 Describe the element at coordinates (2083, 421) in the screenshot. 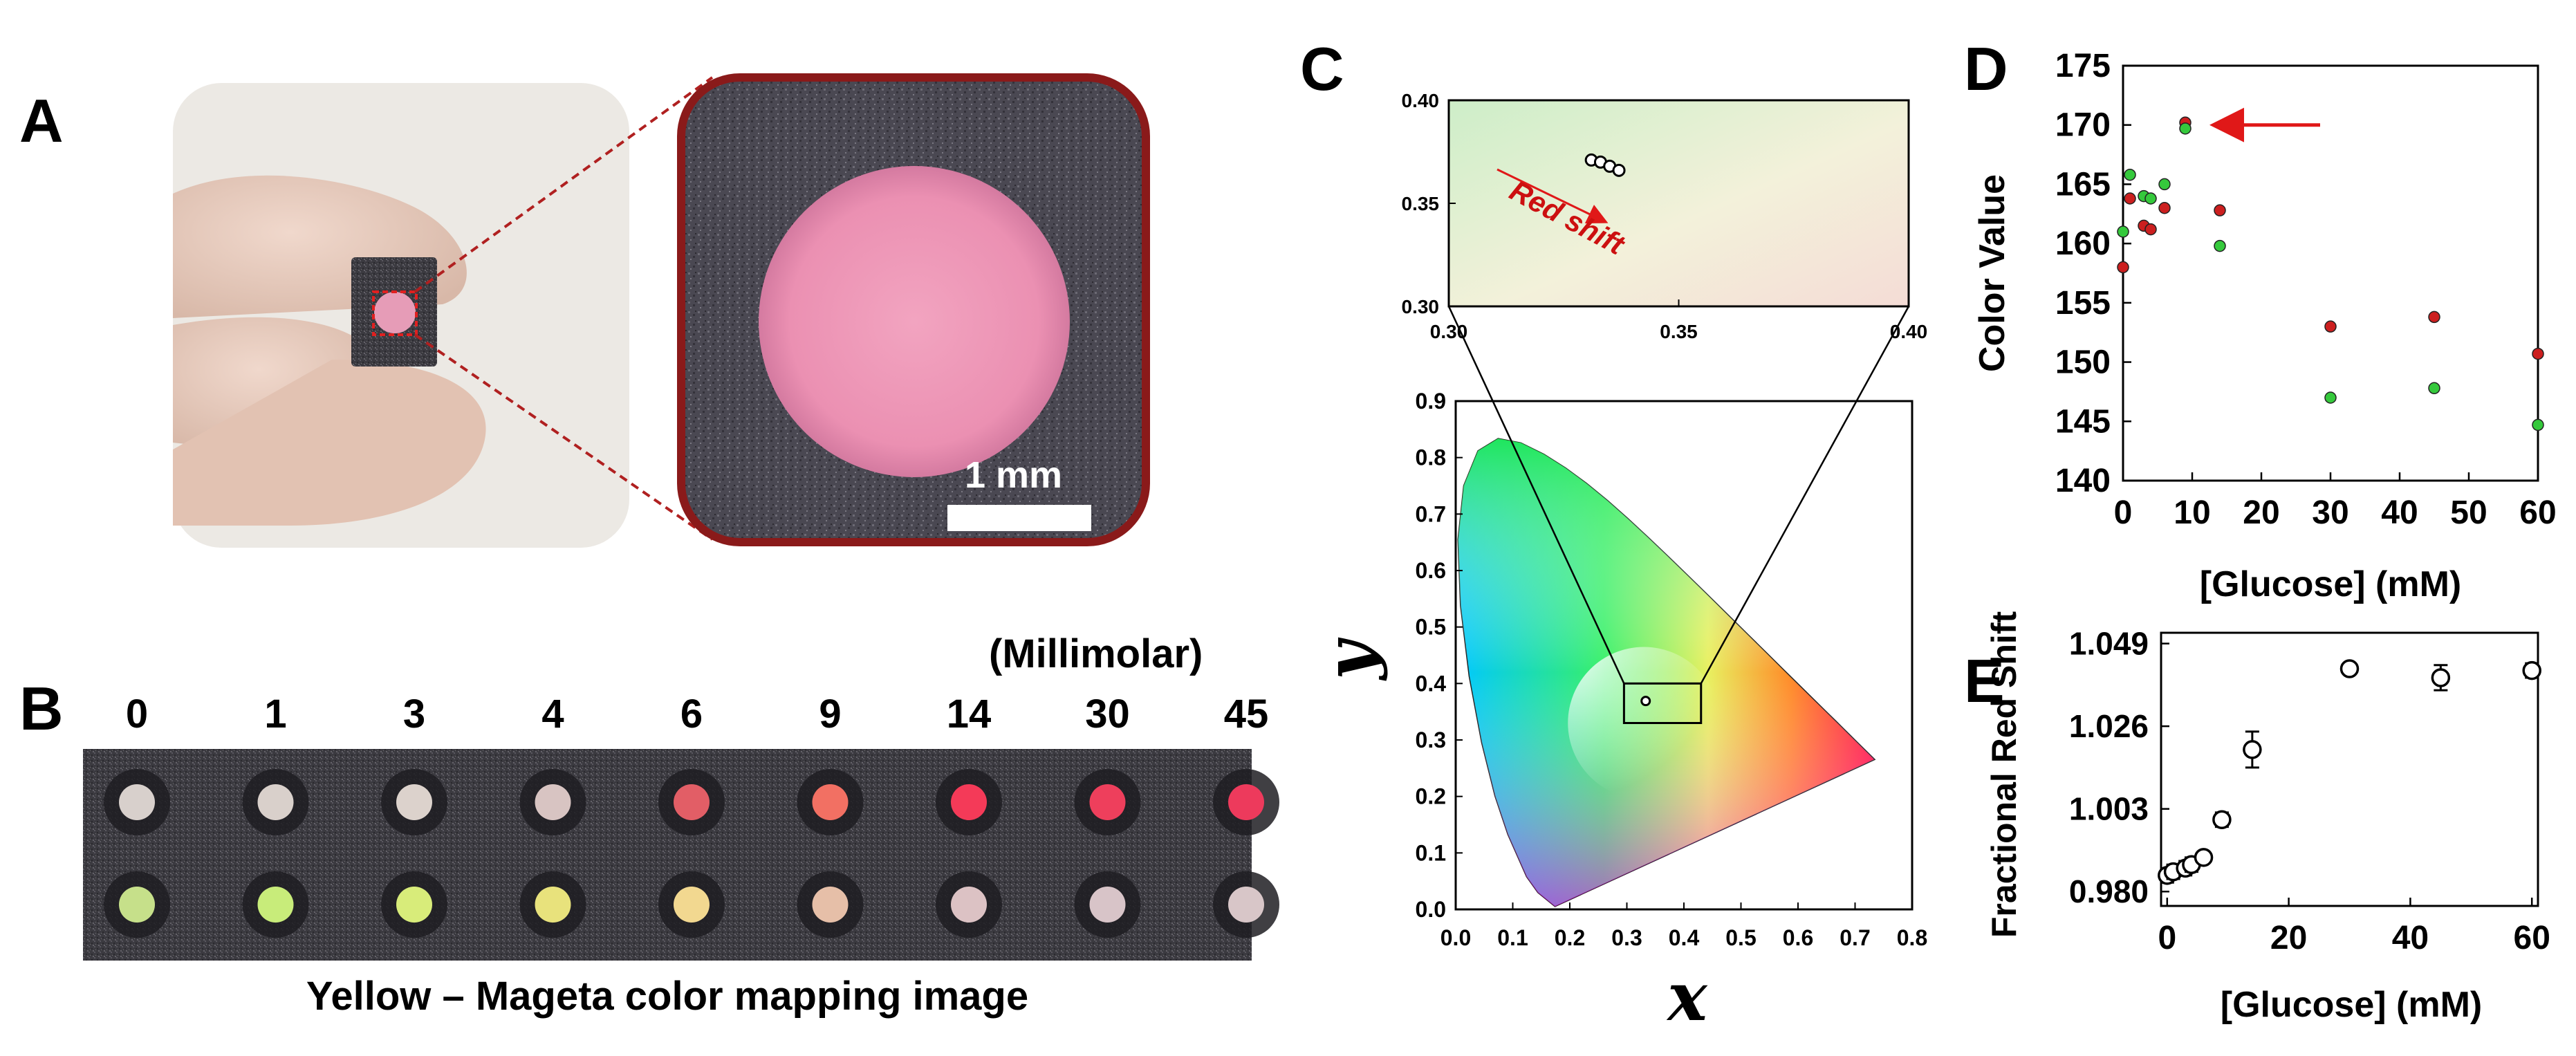

I see `y-tick-label: 145` at that location.